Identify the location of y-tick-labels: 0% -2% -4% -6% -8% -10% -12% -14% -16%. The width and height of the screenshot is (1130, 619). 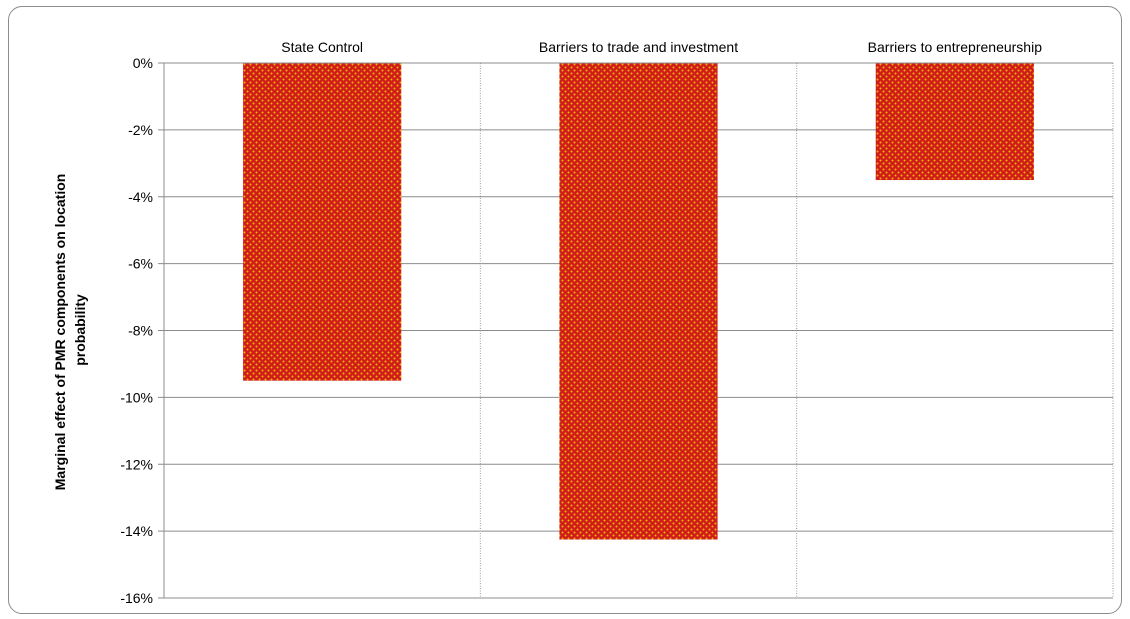
(136, 330).